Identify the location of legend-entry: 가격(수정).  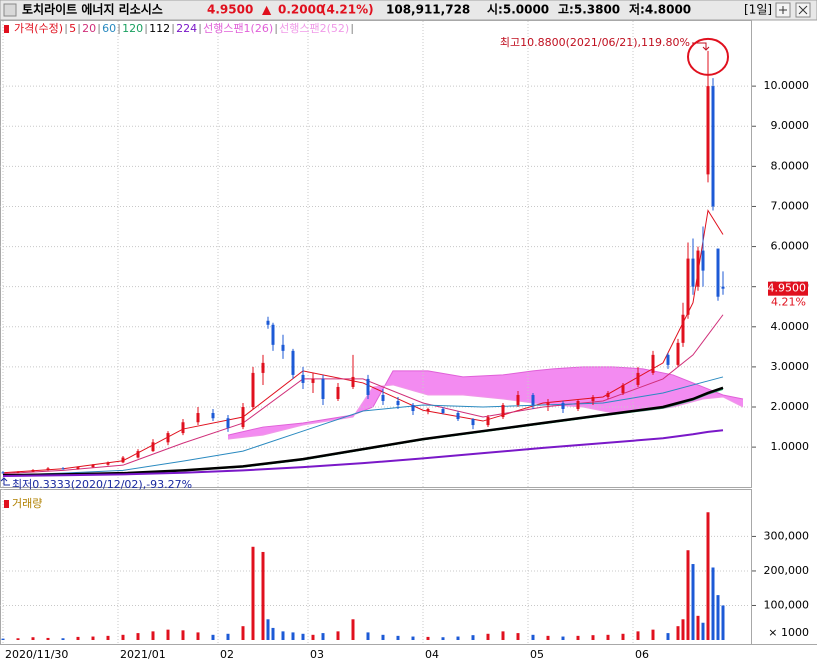
(38, 28).